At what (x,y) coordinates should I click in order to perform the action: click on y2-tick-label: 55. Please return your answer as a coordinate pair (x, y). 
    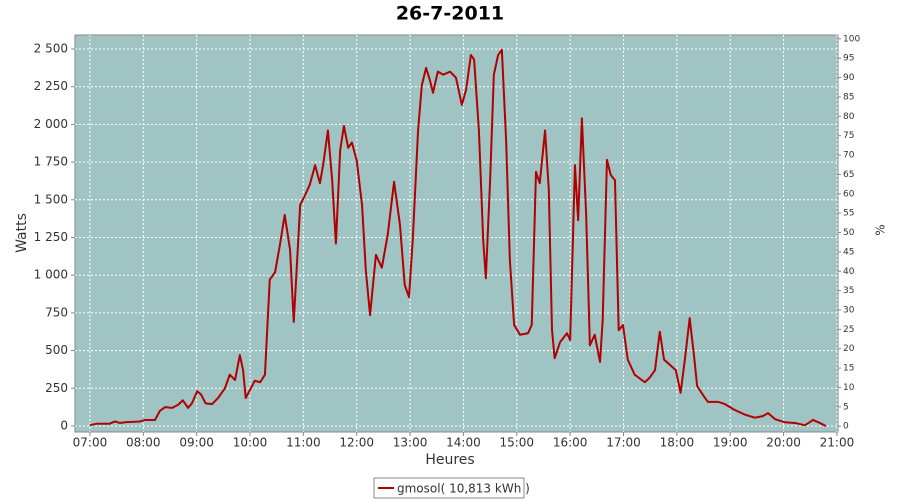
    Looking at the image, I should click on (848, 214).